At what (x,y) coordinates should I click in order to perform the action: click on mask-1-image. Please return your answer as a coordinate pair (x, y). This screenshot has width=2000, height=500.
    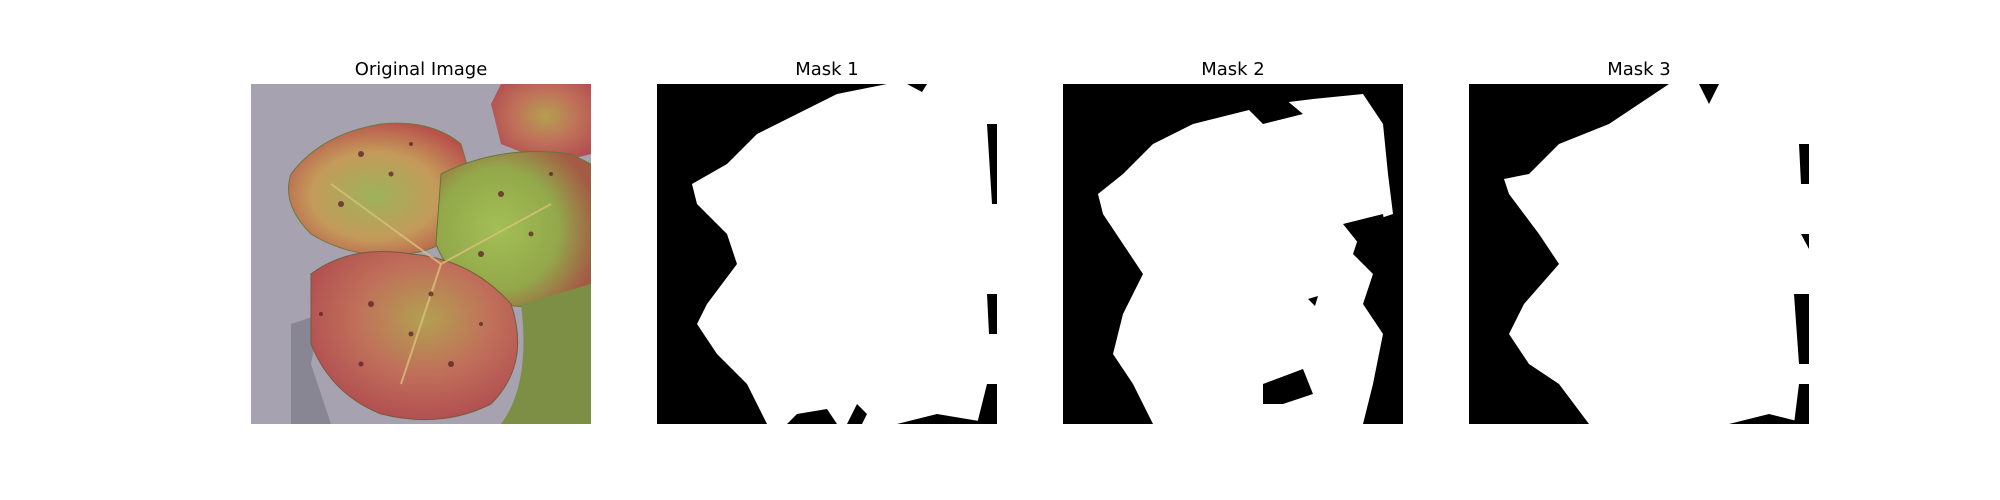
    Looking at the image, I should click on (827, 254).